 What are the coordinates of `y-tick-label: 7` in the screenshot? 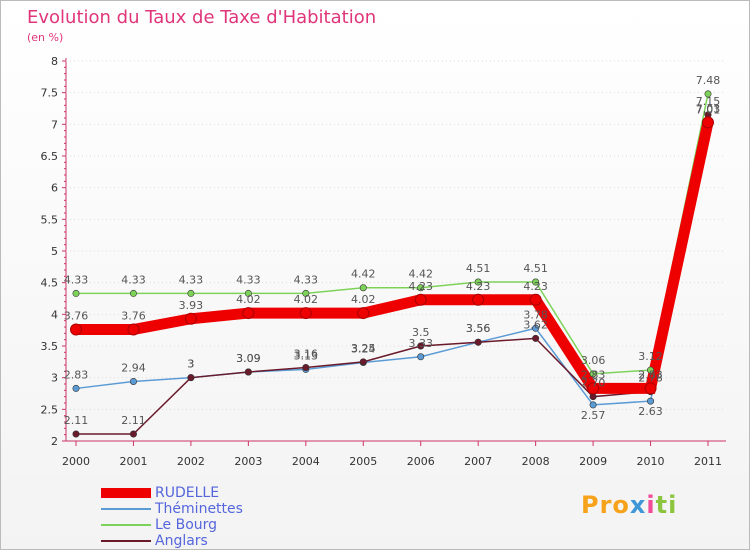 It's located at (54, 124).